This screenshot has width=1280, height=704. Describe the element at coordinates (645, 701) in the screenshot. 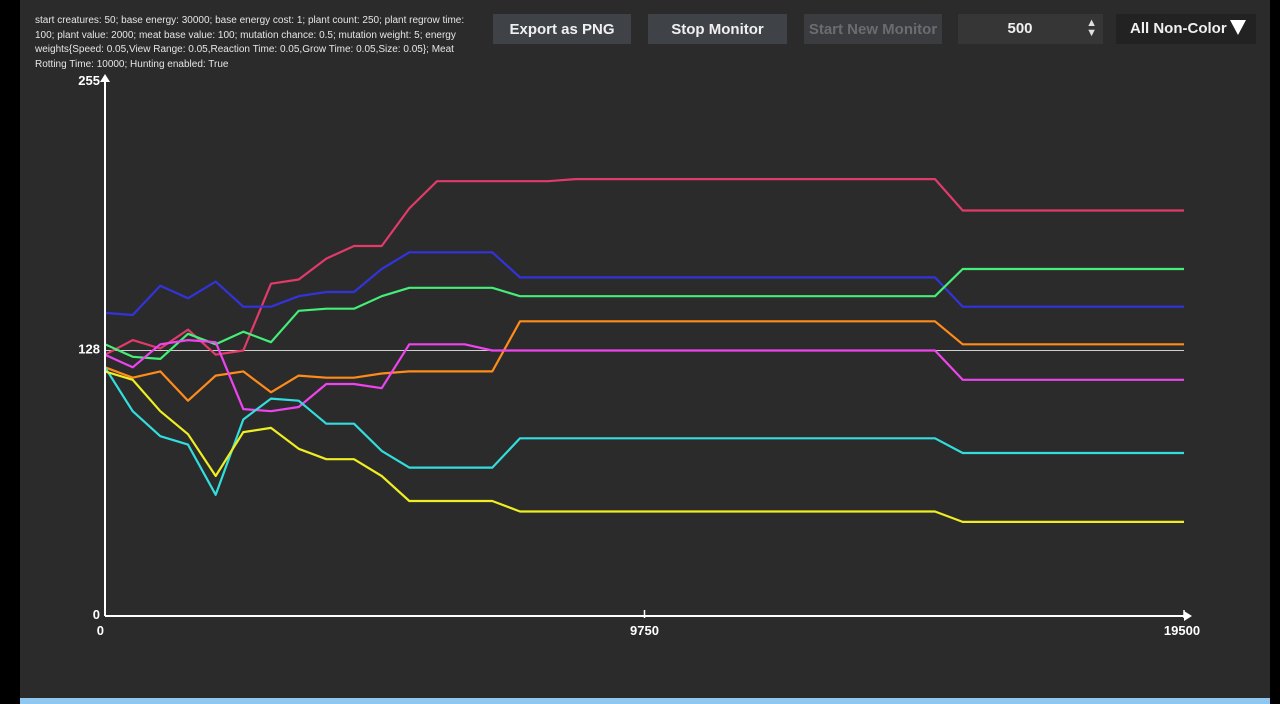

I see `status-bar` at that location.